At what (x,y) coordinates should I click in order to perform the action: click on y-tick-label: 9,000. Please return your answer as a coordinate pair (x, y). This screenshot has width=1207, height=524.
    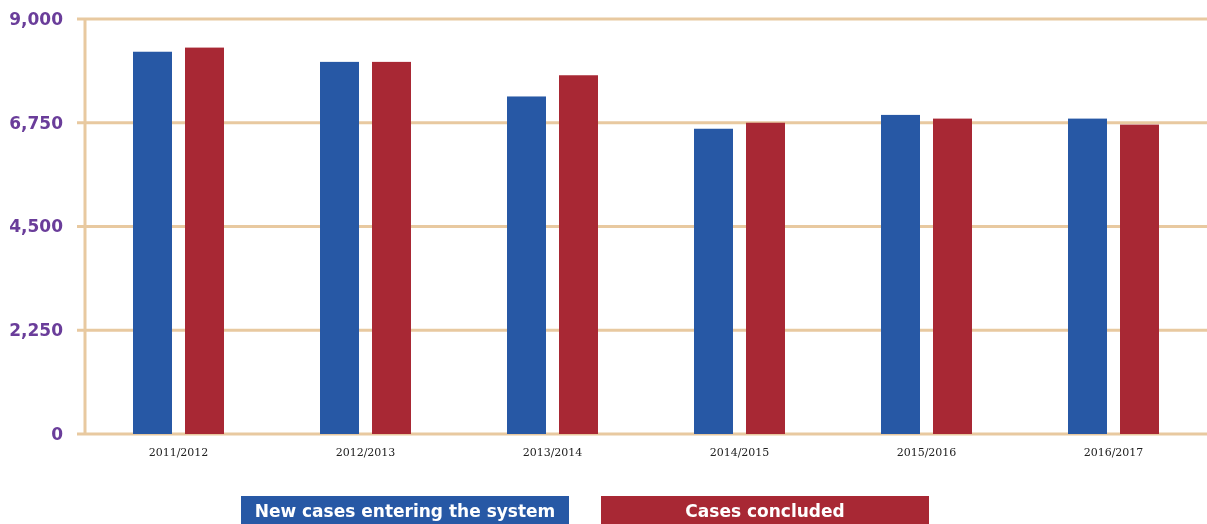
    Looking at the image, I should click on (36, 18).